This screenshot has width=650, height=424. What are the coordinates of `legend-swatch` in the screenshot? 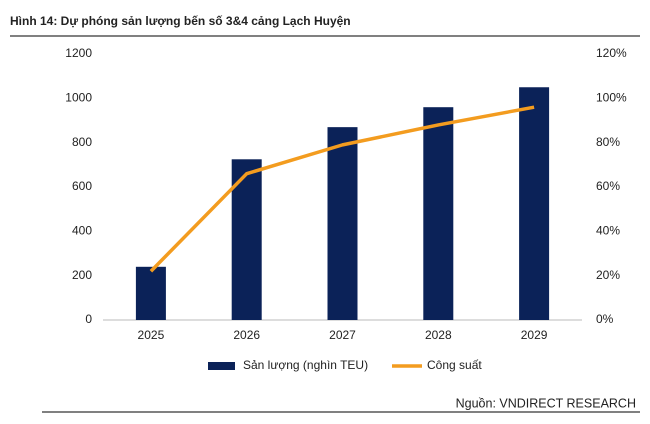 It's located at (221, 366).